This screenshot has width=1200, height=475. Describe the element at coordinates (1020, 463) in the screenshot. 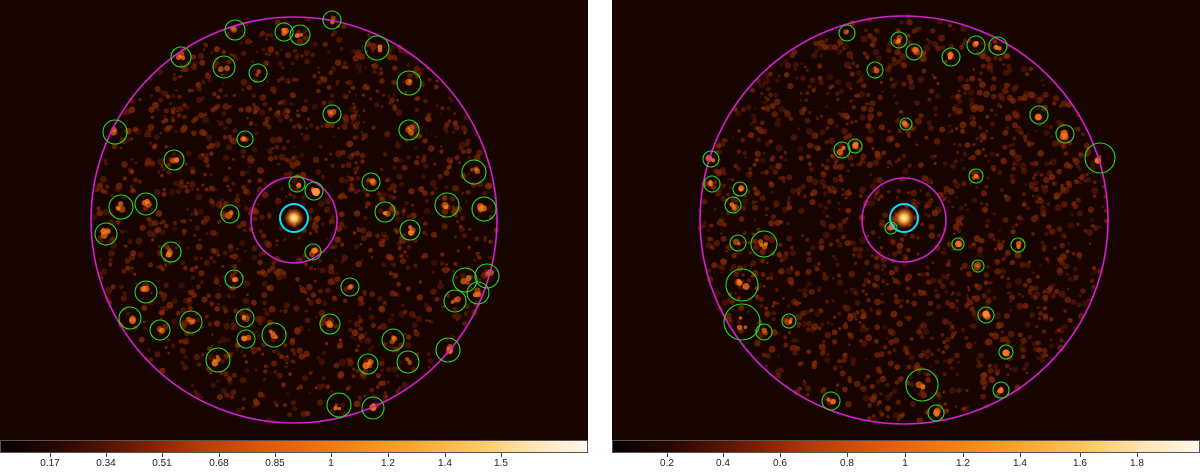

I see `colorbar-tick-label: 1.4` at that location.